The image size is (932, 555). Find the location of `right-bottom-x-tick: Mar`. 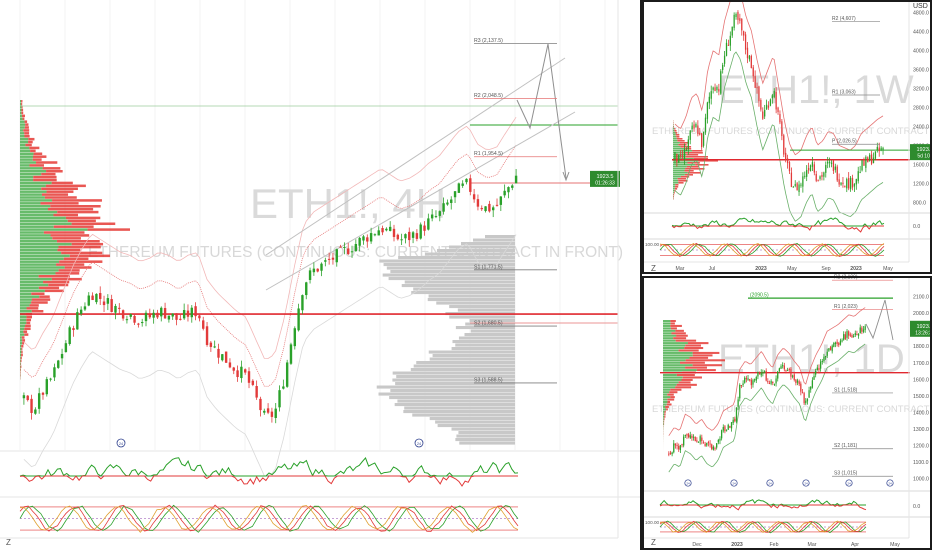

right-bottom-x-tick: Mar is located at coordinates (812, 545).